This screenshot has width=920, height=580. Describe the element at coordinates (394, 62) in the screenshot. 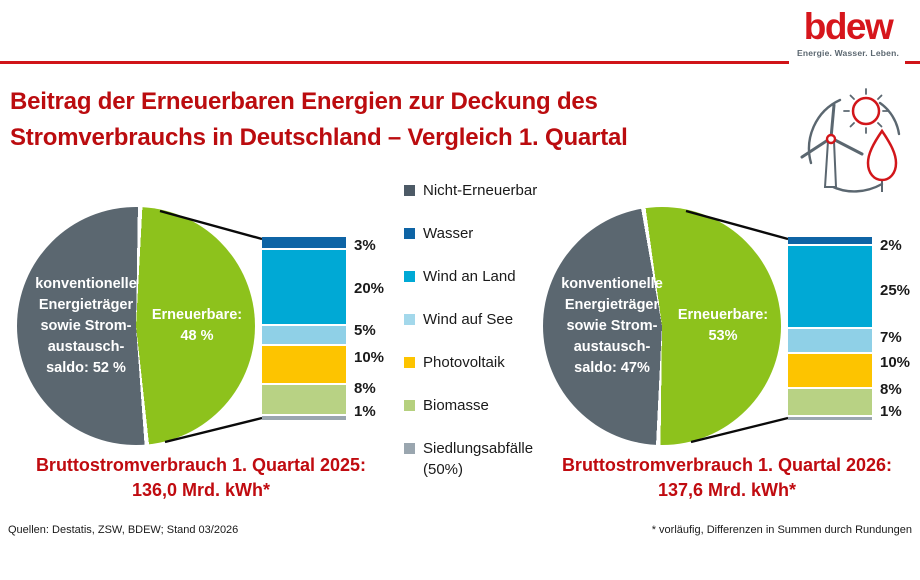

I see `header-rule-left` at that location.